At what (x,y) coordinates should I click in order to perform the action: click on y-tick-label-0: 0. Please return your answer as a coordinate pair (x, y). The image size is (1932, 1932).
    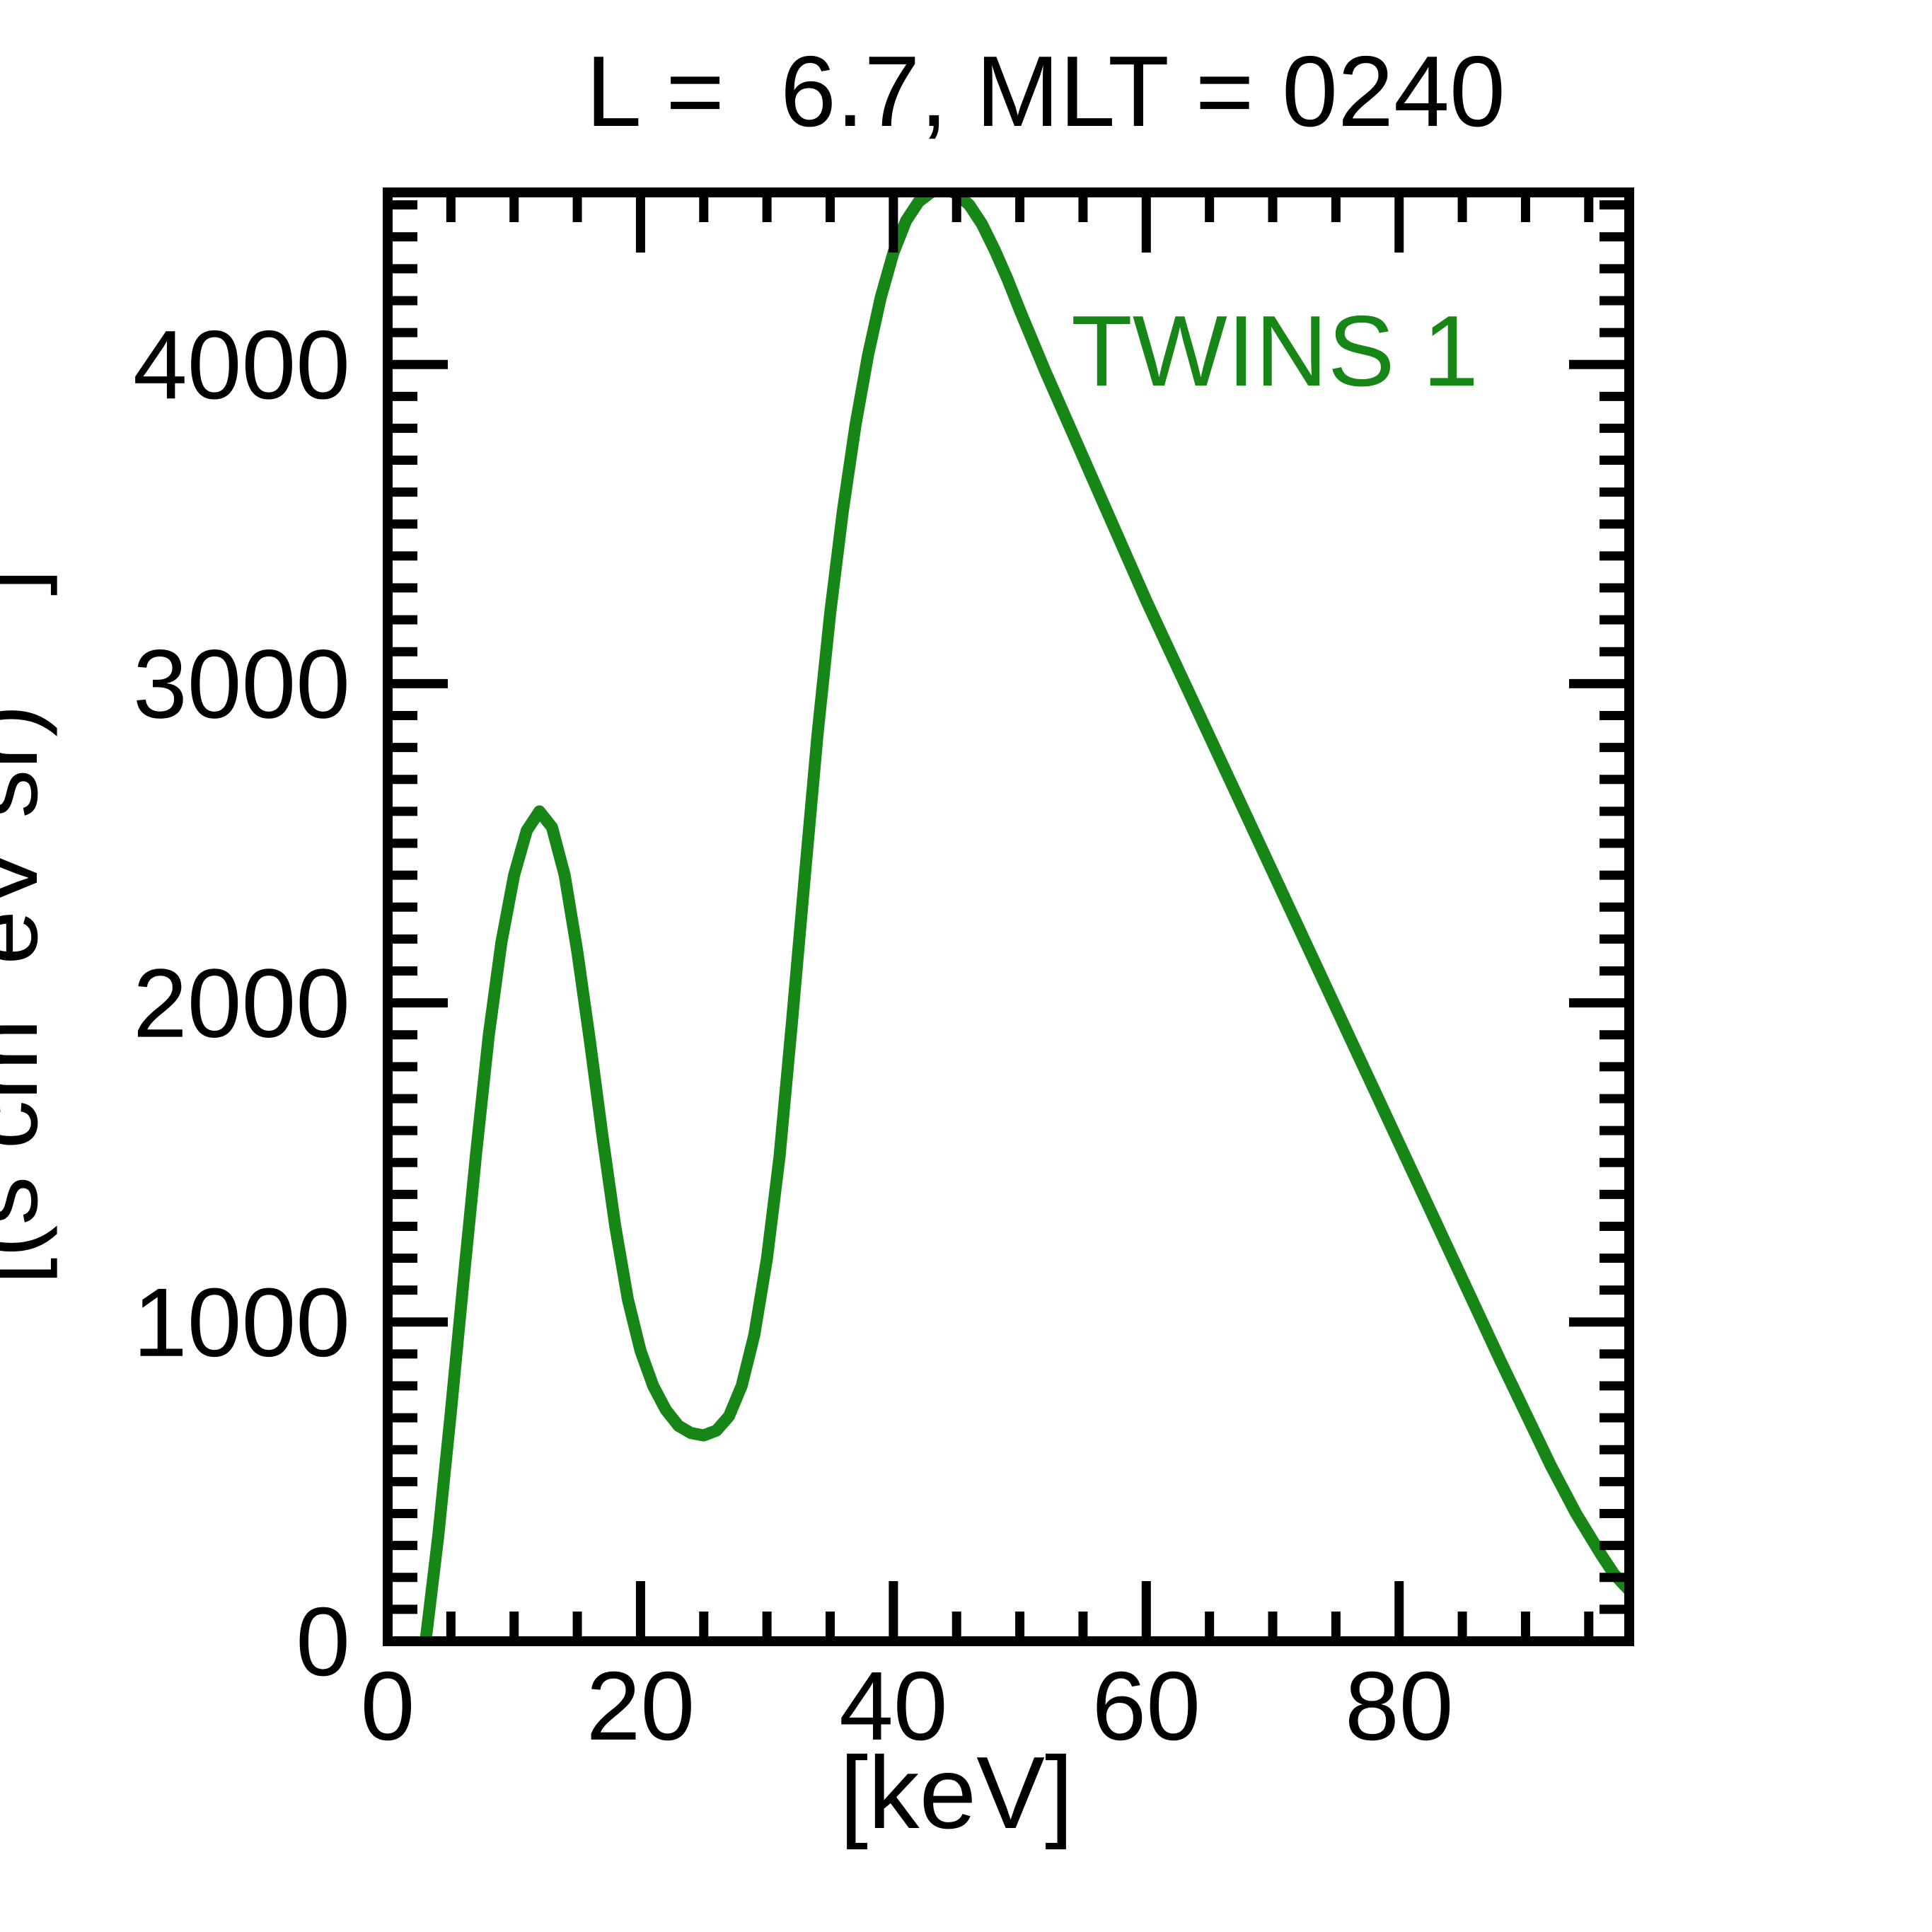
    Looking at the image, I should click on (323, 1641).